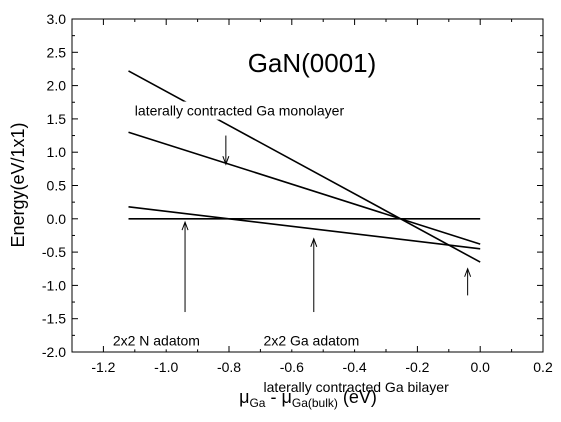 The width and height of the screenshot is (561, 422). What do you see at coordinates (312, 63) in the screenshot?
I see `chart-title: GaN(0001)` at bounding box center [312, 63].